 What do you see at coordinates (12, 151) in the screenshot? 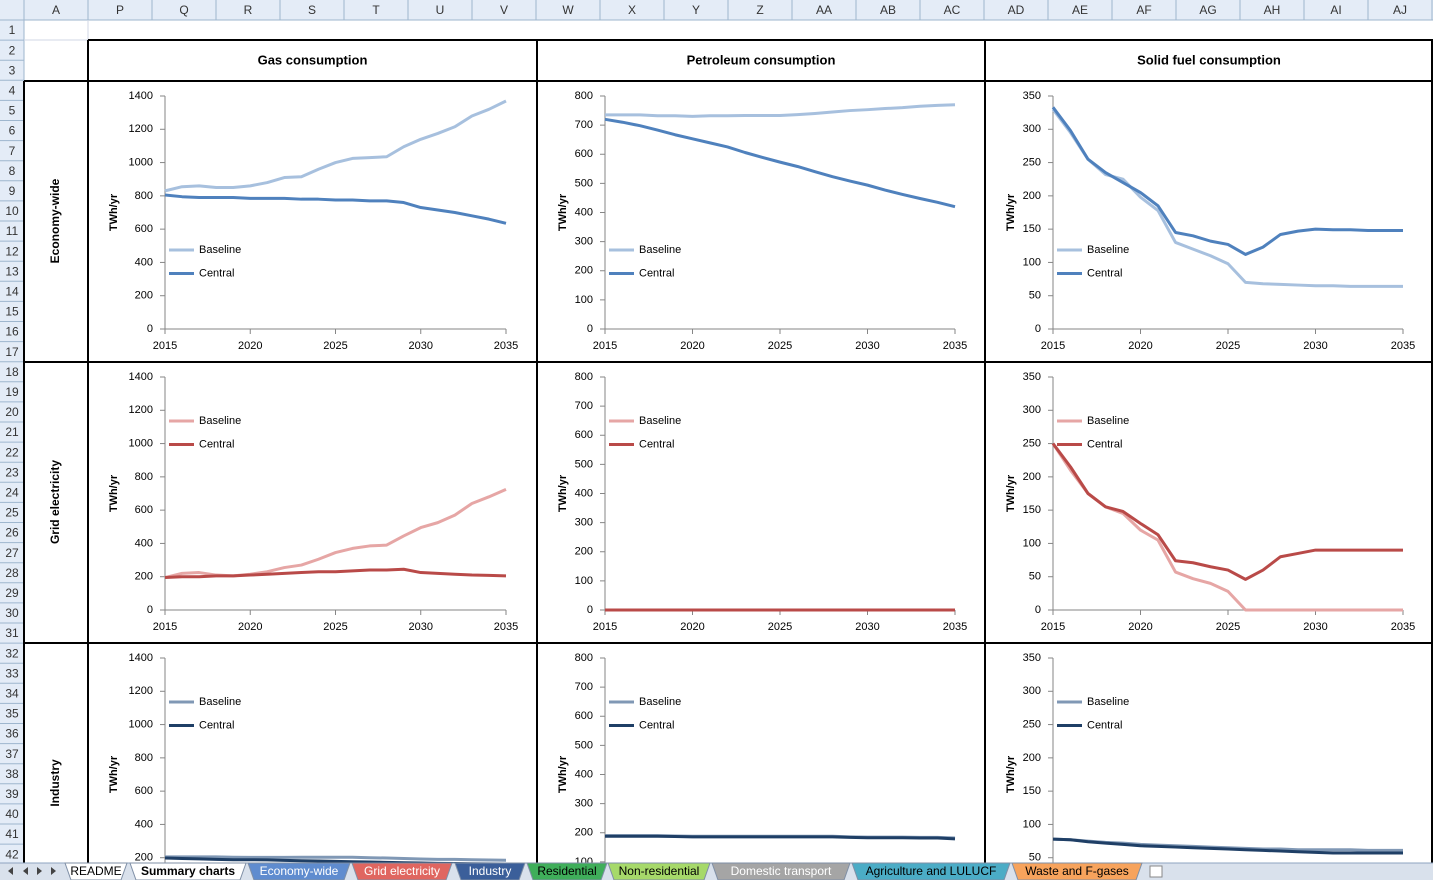
I see `row-header: 7` at bounding box center [12, 151].